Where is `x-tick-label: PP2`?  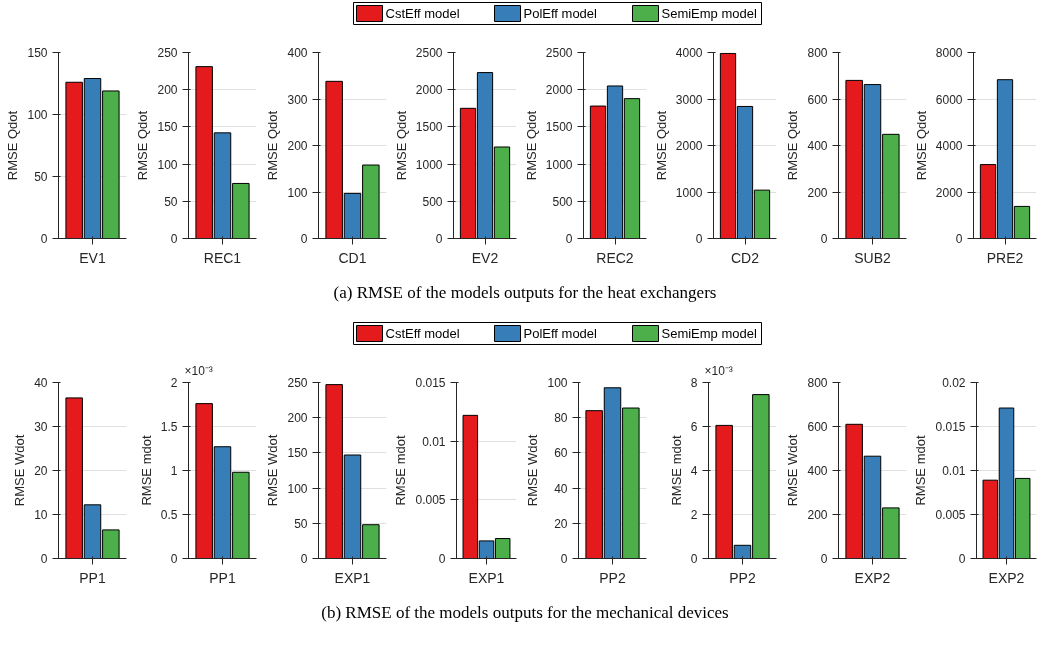 x-tick-label: PP2 is located at coordinates (742, 577).